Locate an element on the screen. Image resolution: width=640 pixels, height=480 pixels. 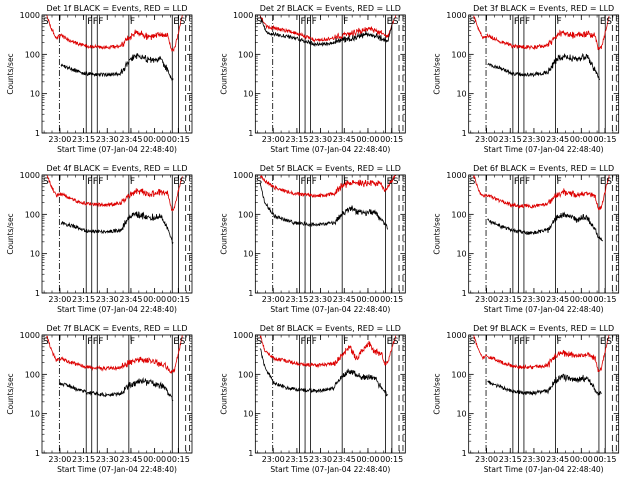
chart-title: Det 1f BLACK = Events, RED = LLD is located at coordinates (116, 8).